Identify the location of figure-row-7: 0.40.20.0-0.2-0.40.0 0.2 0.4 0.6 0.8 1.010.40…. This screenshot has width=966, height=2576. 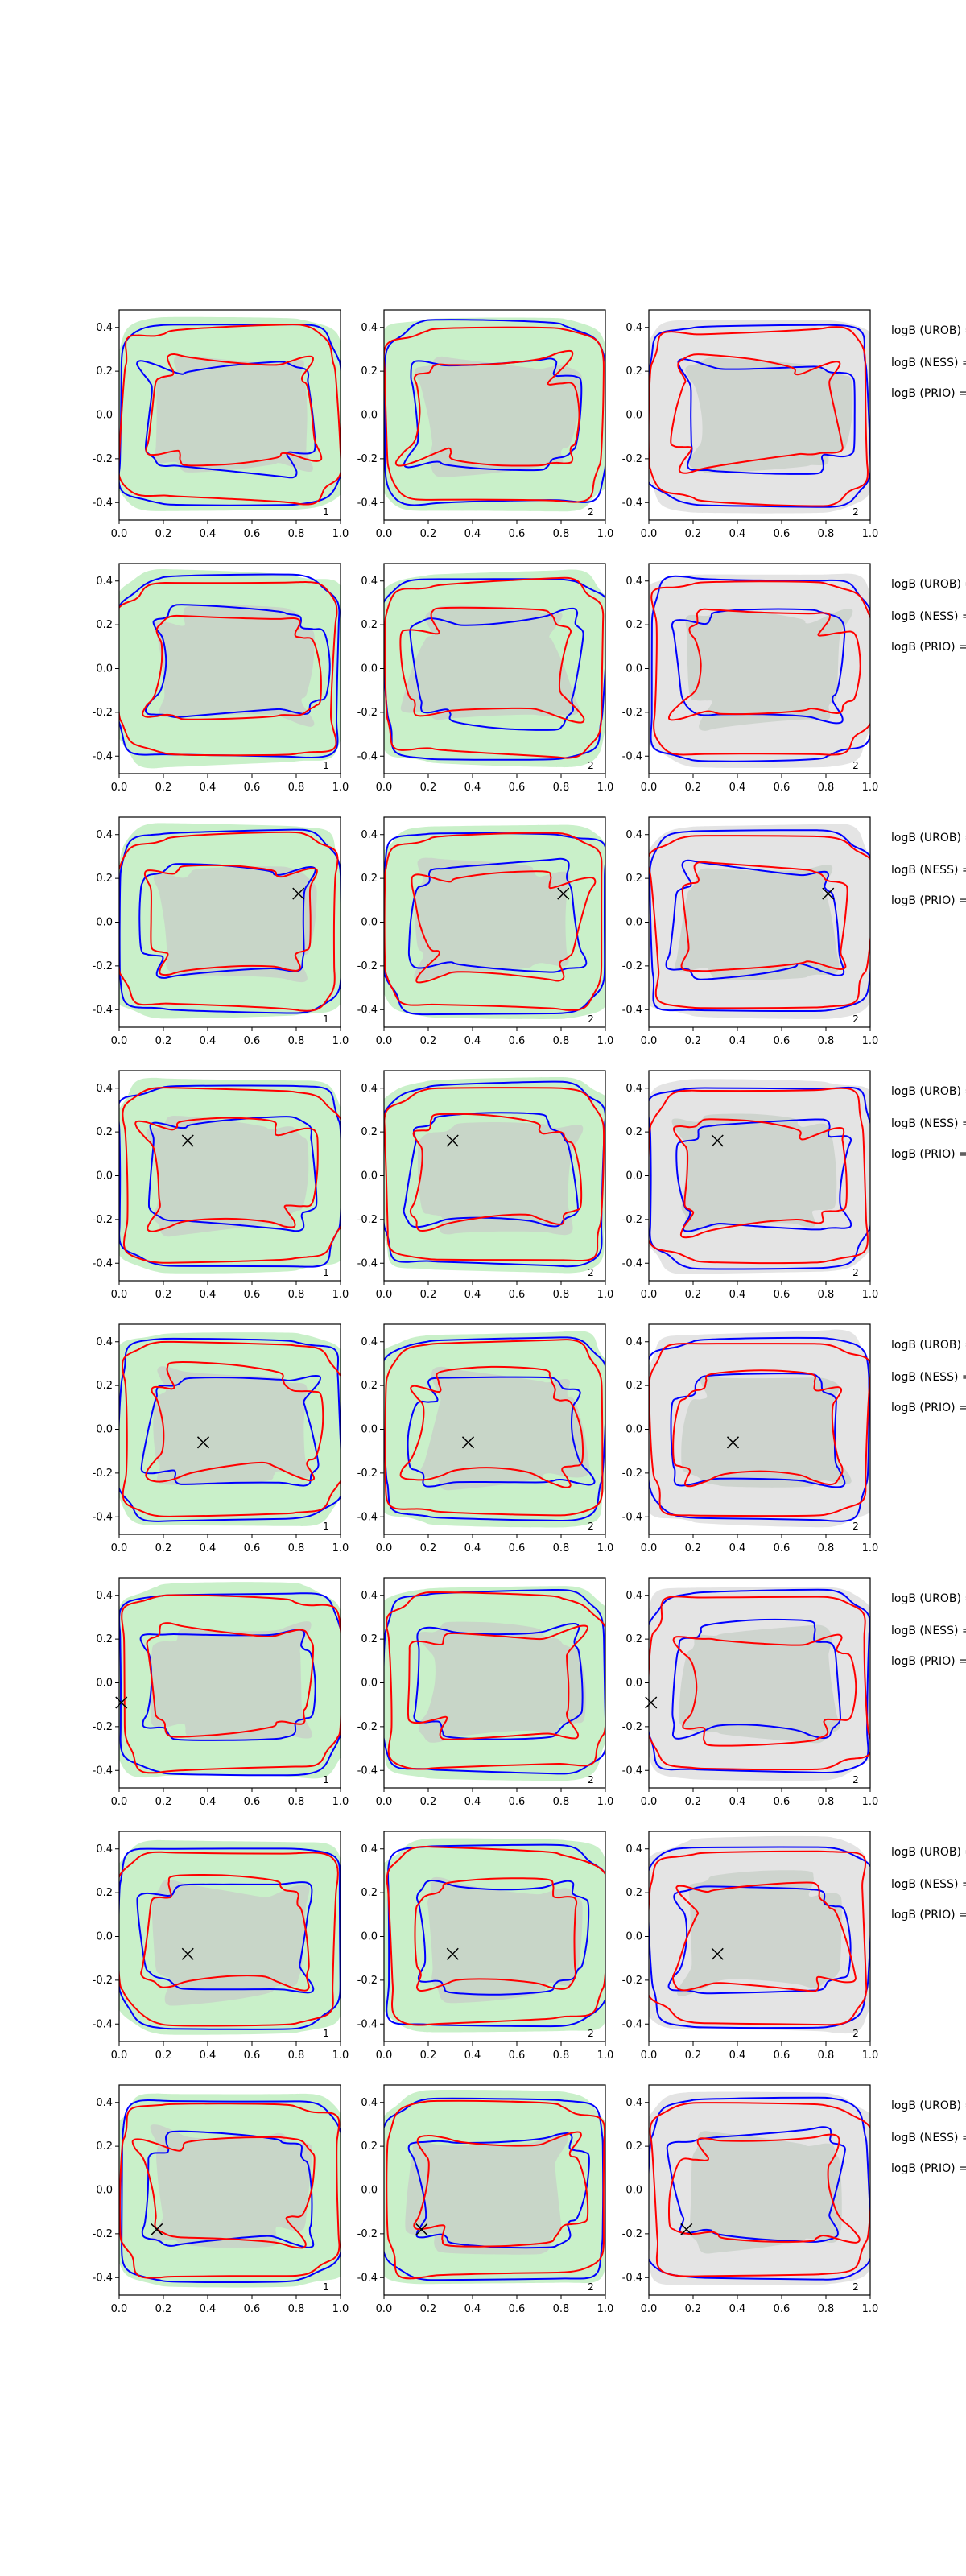
(529, 1946).